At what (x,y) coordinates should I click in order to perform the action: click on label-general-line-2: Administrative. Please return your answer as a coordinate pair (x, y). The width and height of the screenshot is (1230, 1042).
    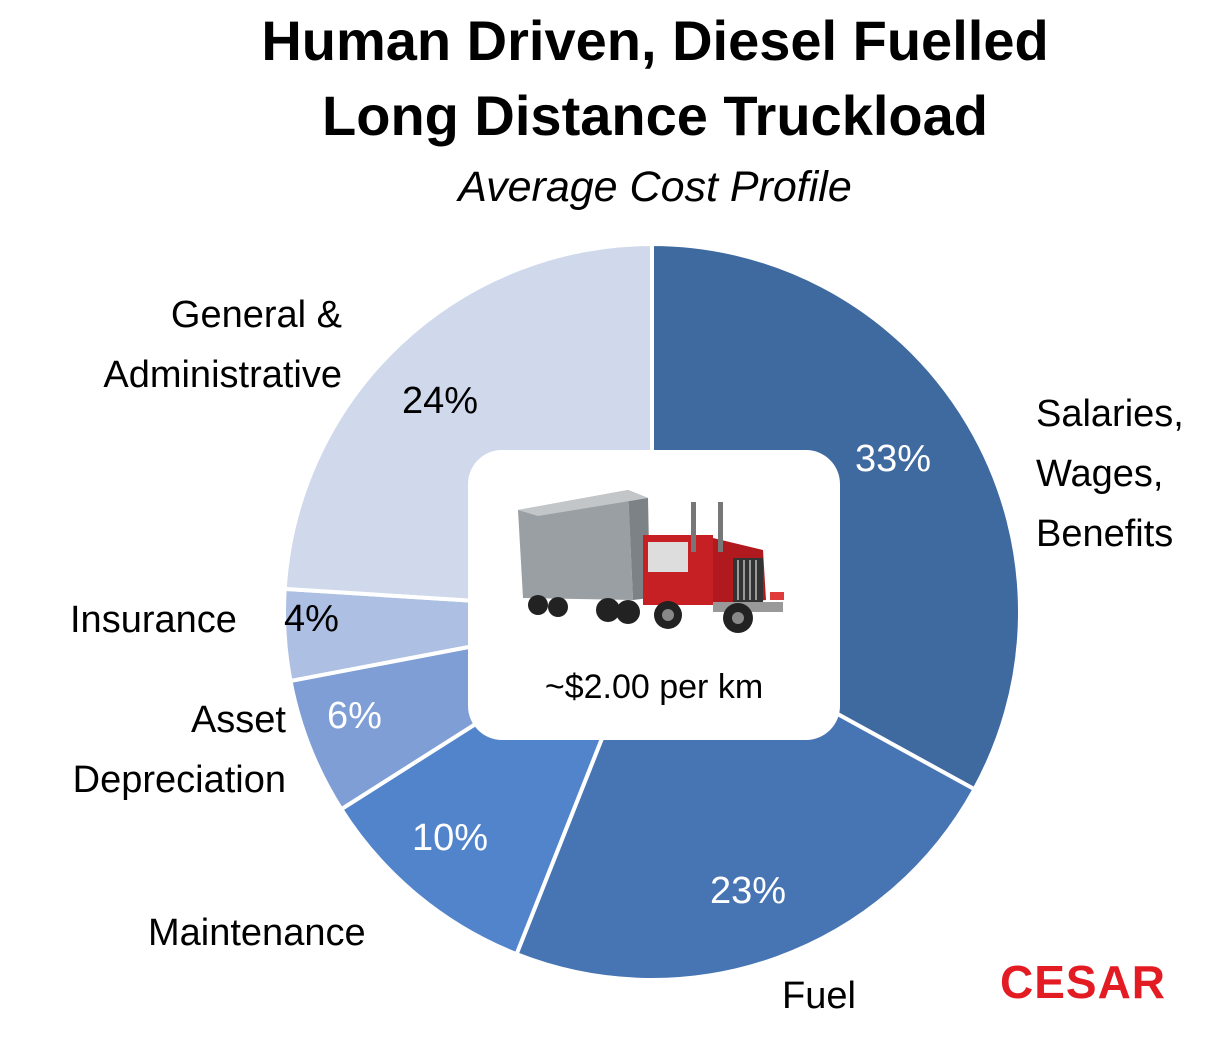
    Looking at the image, I should click on (222, 375).